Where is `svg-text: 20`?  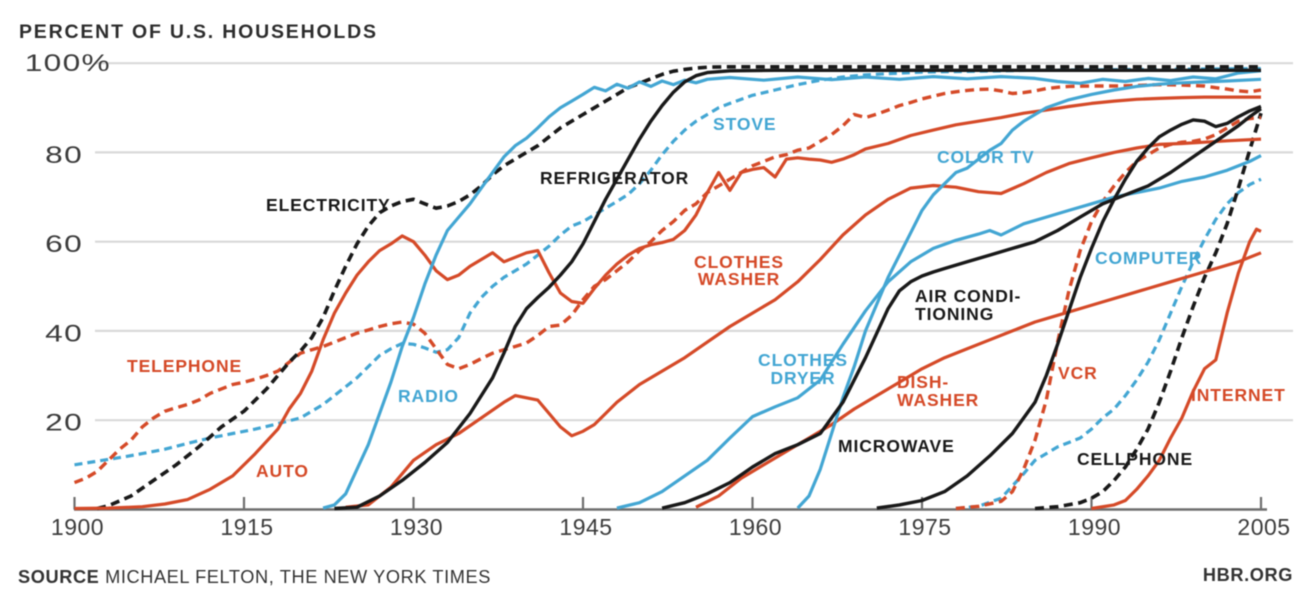 svg-text: 20 is located at coordinates (64, 422).